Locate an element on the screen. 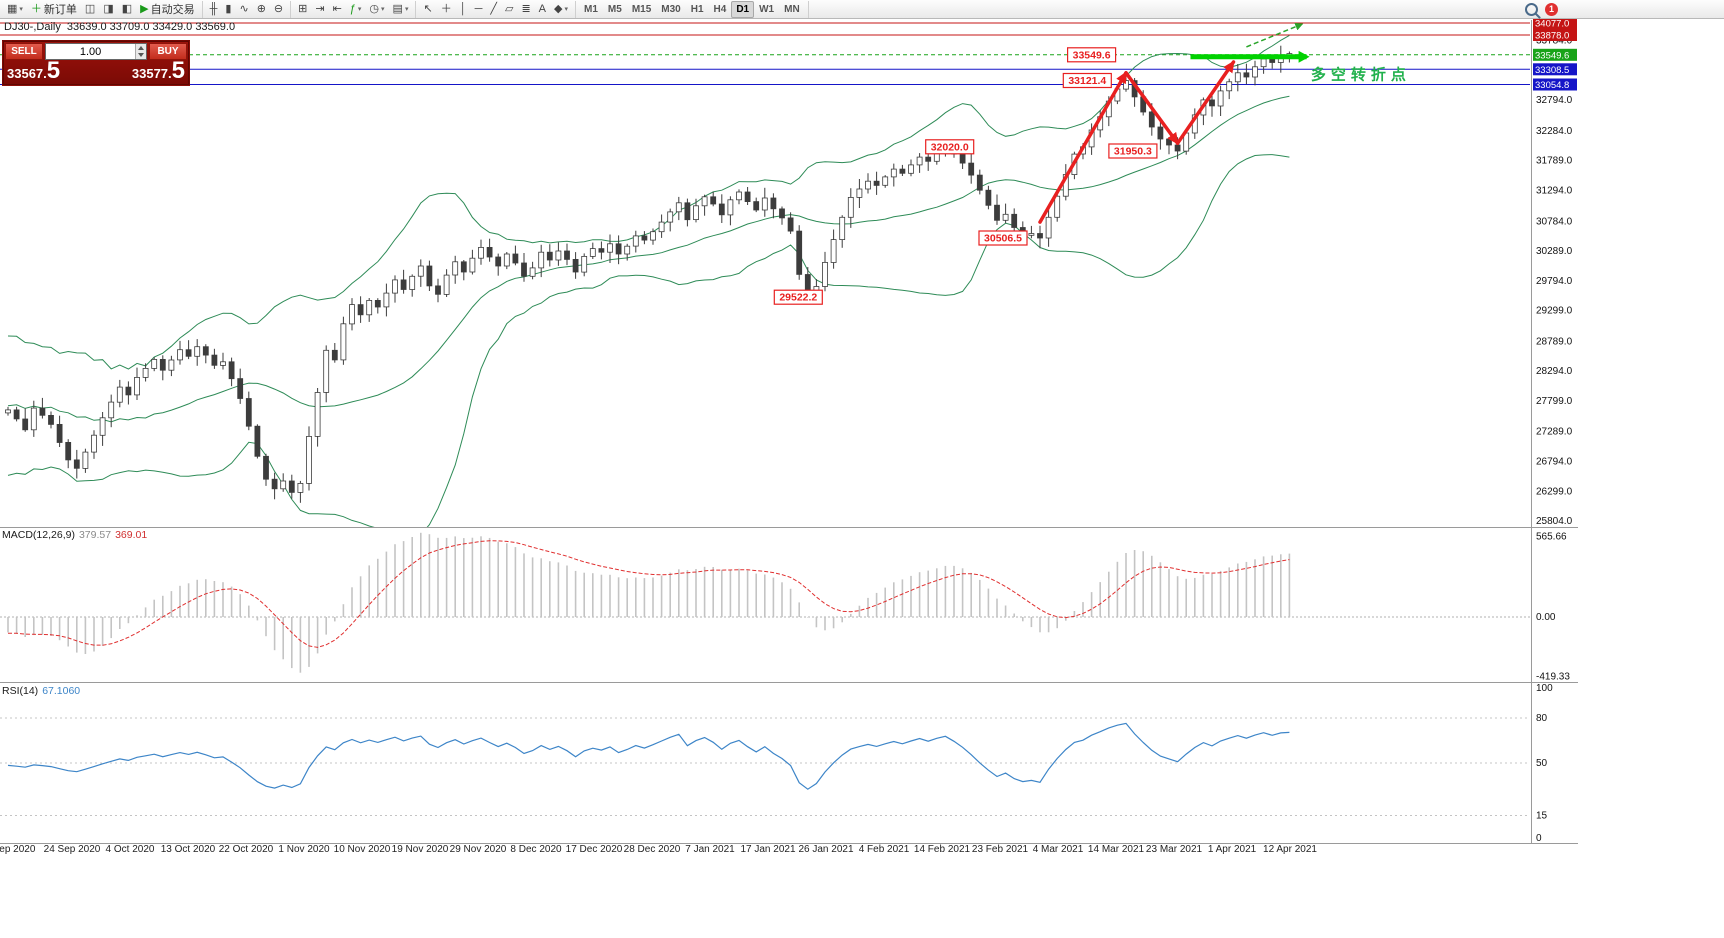 The width and height of the screenshot is (1724, 938). chart-shift-button: ⇤ is located at coordinates (337, 9).